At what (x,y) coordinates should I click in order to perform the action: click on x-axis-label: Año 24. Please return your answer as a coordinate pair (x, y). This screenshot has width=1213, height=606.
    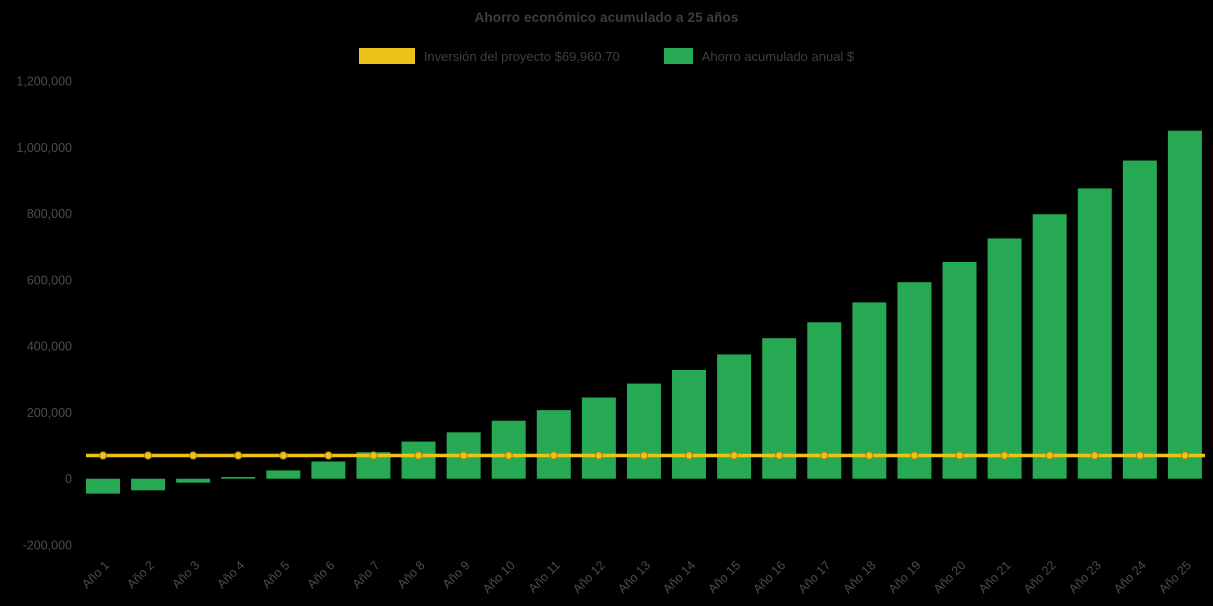
    Looking at the image, I should click on (1130, 577).